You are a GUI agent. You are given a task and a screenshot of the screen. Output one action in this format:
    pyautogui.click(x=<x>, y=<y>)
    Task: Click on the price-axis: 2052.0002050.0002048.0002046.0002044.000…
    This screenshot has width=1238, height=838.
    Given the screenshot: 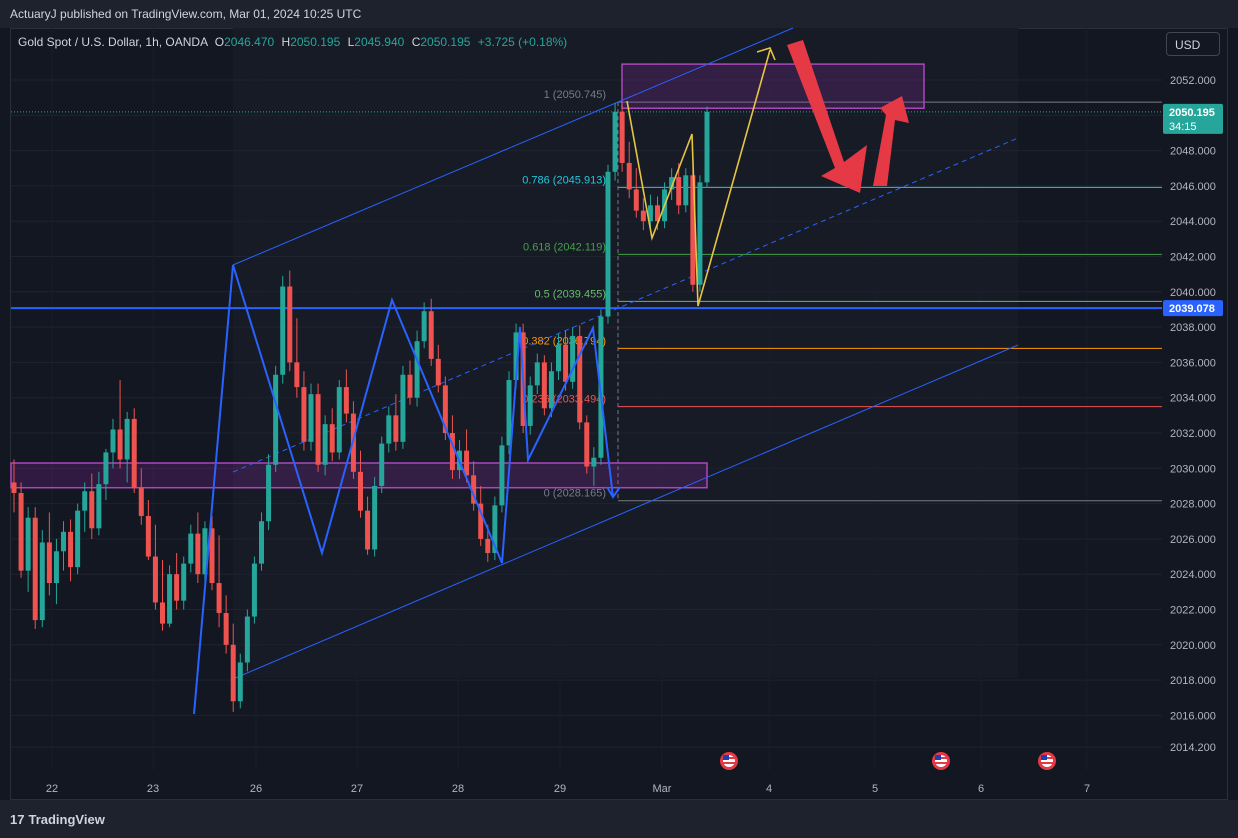 What is the action you would take?
    pyautogui.click(x=1193, y=414)
    